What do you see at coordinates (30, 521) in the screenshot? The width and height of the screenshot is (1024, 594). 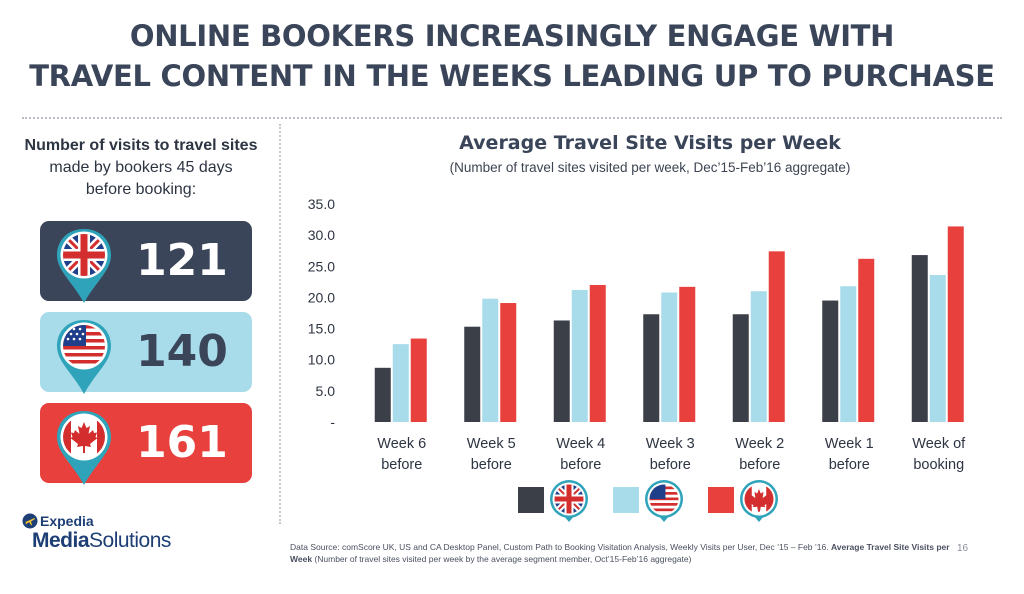 I see `plane-icon` at bounding box center [30, 521].